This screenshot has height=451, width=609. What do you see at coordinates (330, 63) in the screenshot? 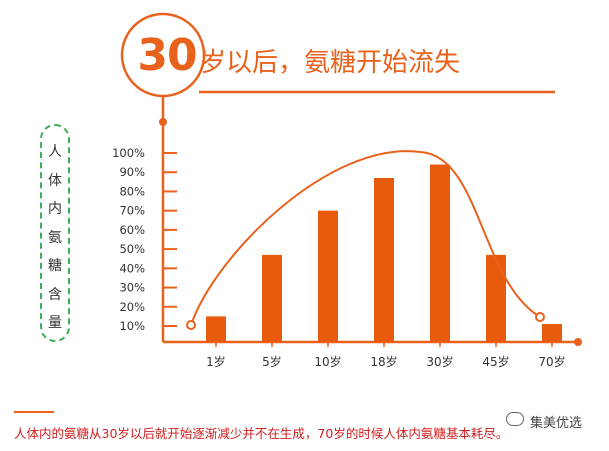
I see `chart-title: 岁以后，氨糖开始流失` at bounding box center [330, 63].